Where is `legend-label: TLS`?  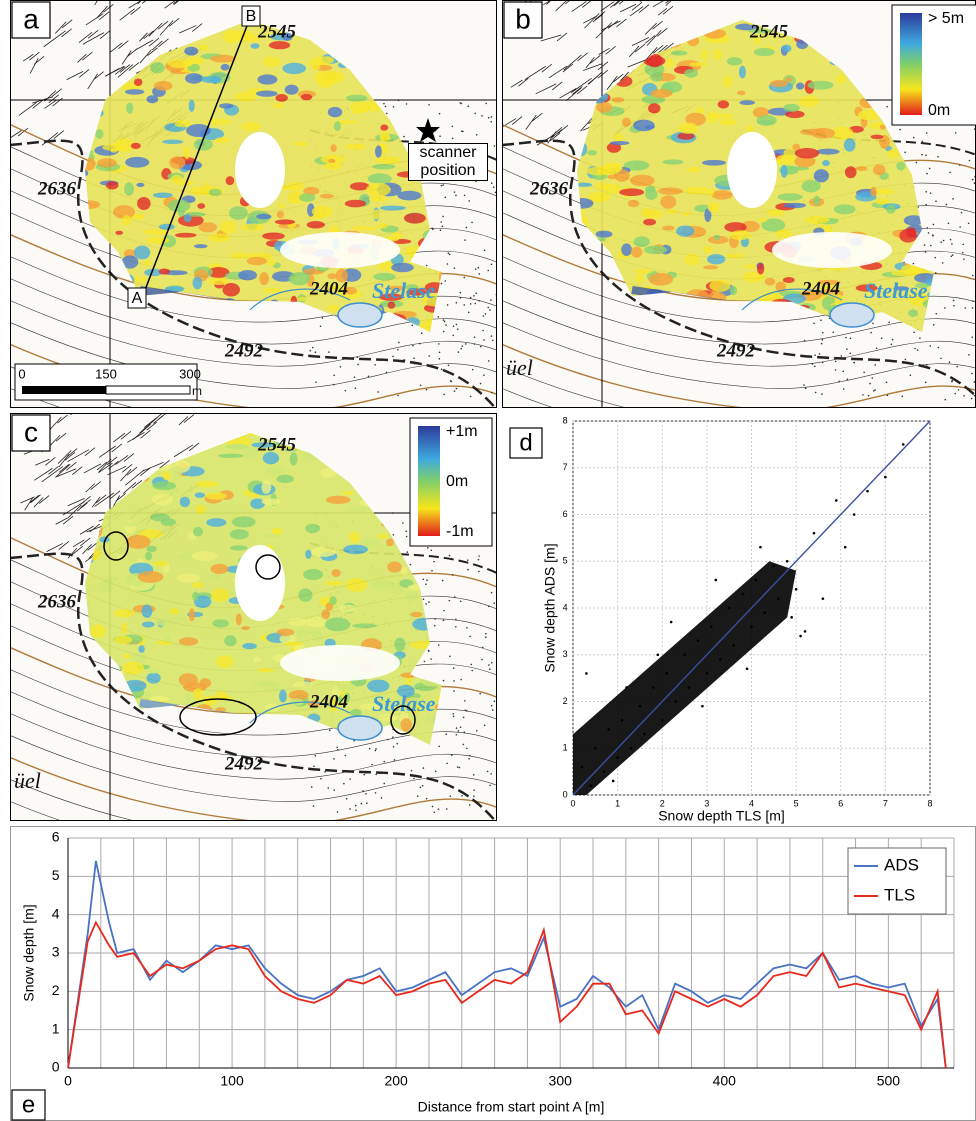 legend-label: TLS is located at coordinates (899, 894).